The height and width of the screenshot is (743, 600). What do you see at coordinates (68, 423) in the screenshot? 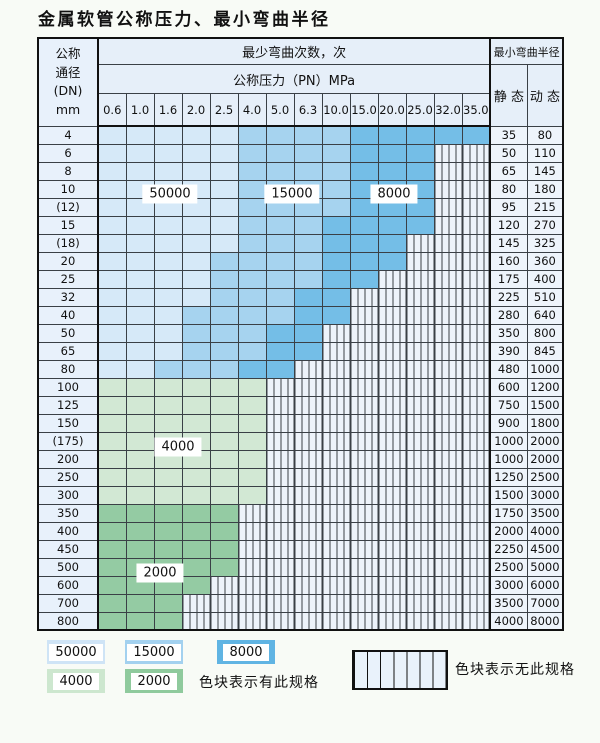
I see `dn-label: 150` at bounding box center [68, 423].